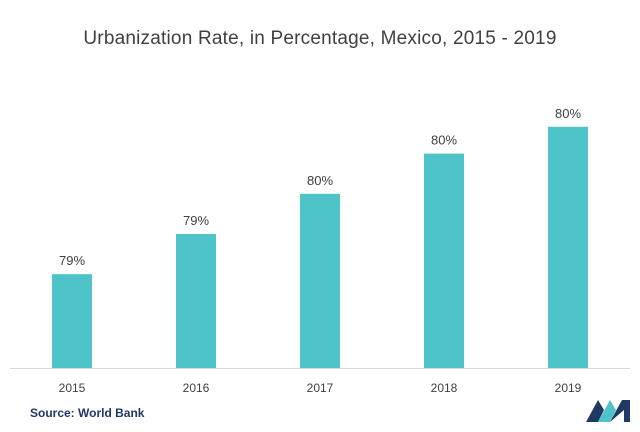 The image size is (640, 432). What do you see at coordinates (568, 247) in the screenshot?
I see `bar-2019` at bounding box center [568, 247].